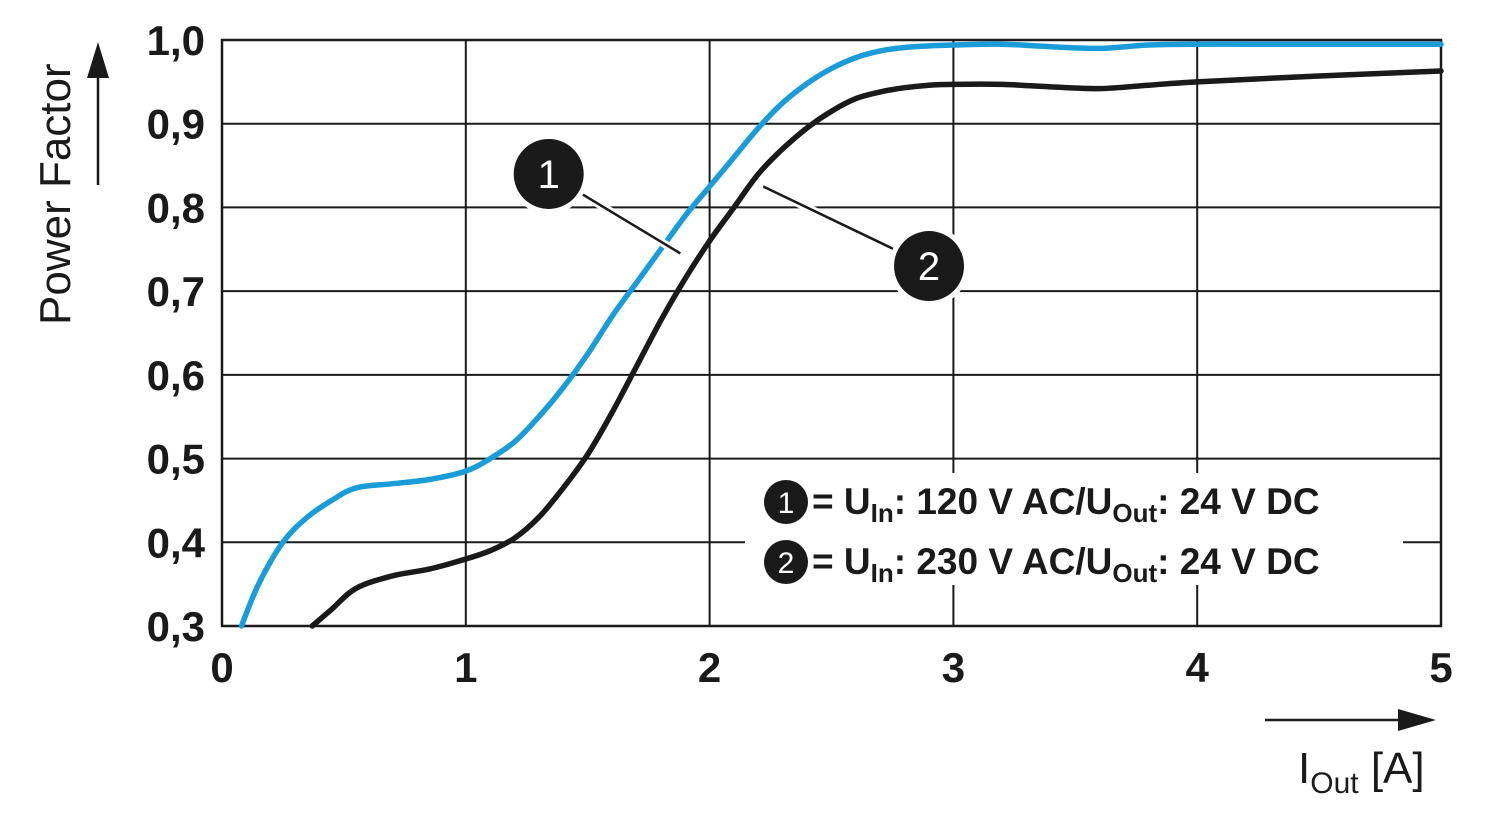  What do you see at coordinates (176, 542) in the screenshot?
I see `y-tick-label-1: 0,4` at bounding box center [176, 542].